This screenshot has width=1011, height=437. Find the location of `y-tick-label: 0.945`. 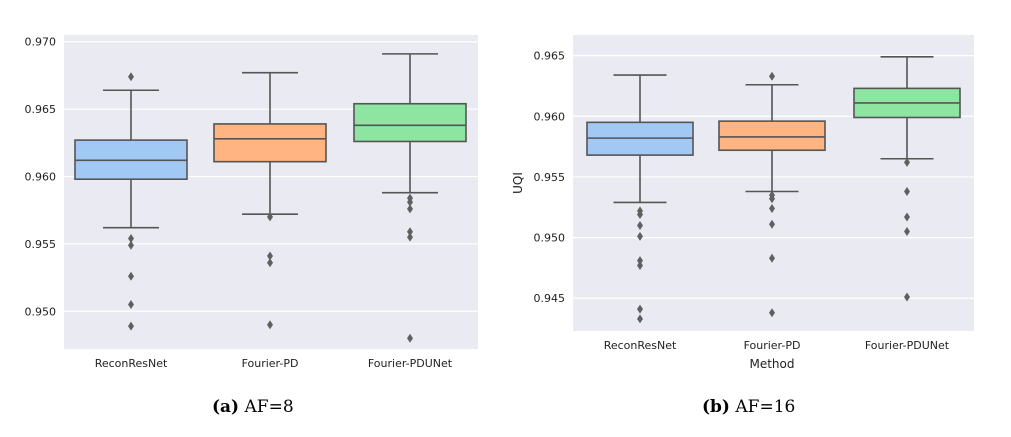

y-tick-label: 0.945 is located at coordinates (550, 298).